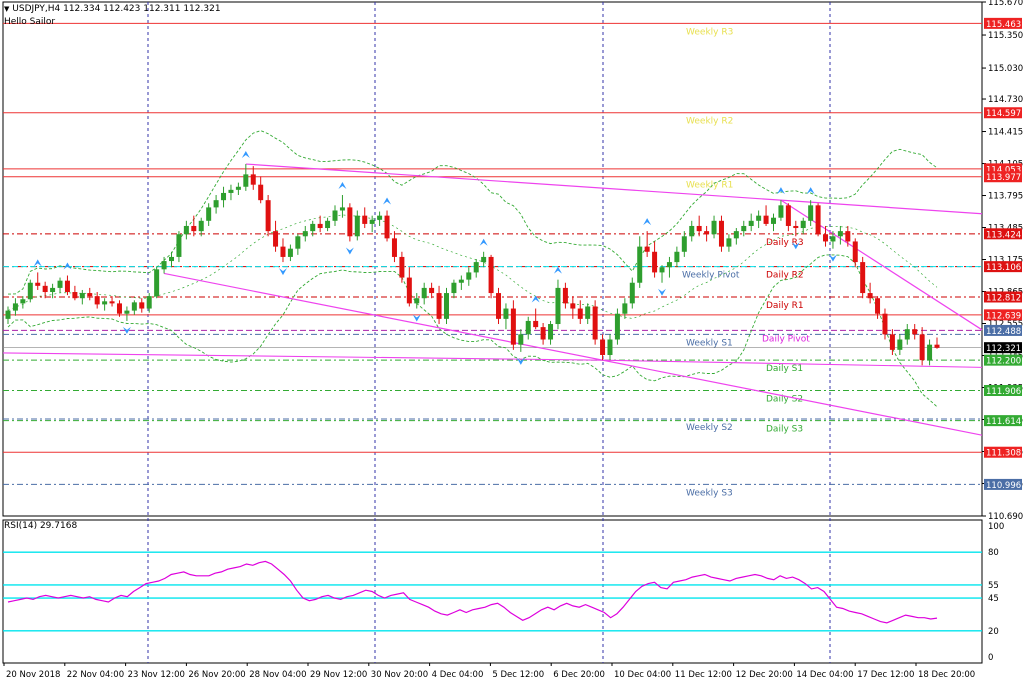  What do you see at coordinates (33, 675) in the screenshot?
I see `x-tick-label: 20 Nov 2018` at bounding box center [33, 675].